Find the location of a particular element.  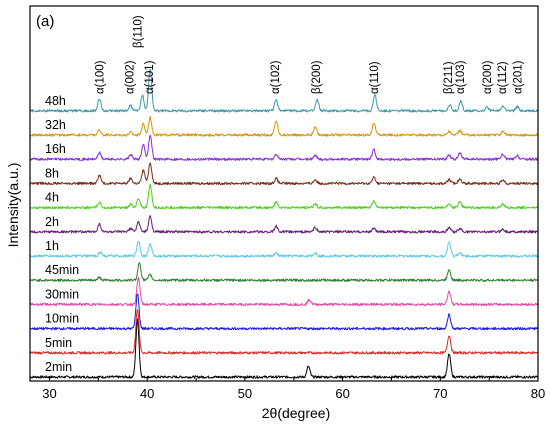

peak-label-2: β(110) is located at coordinates (139, 31).